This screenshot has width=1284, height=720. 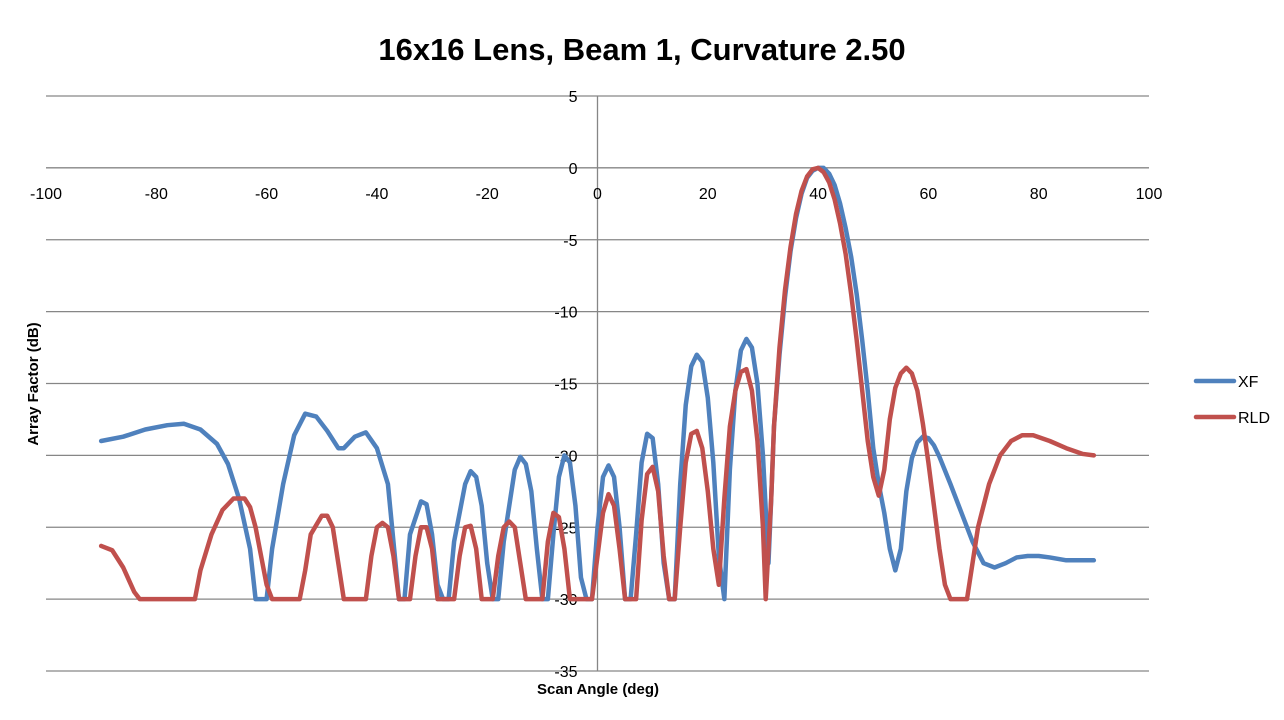 I want to click on x-tick-label: 40, so click(x=818, y=194).